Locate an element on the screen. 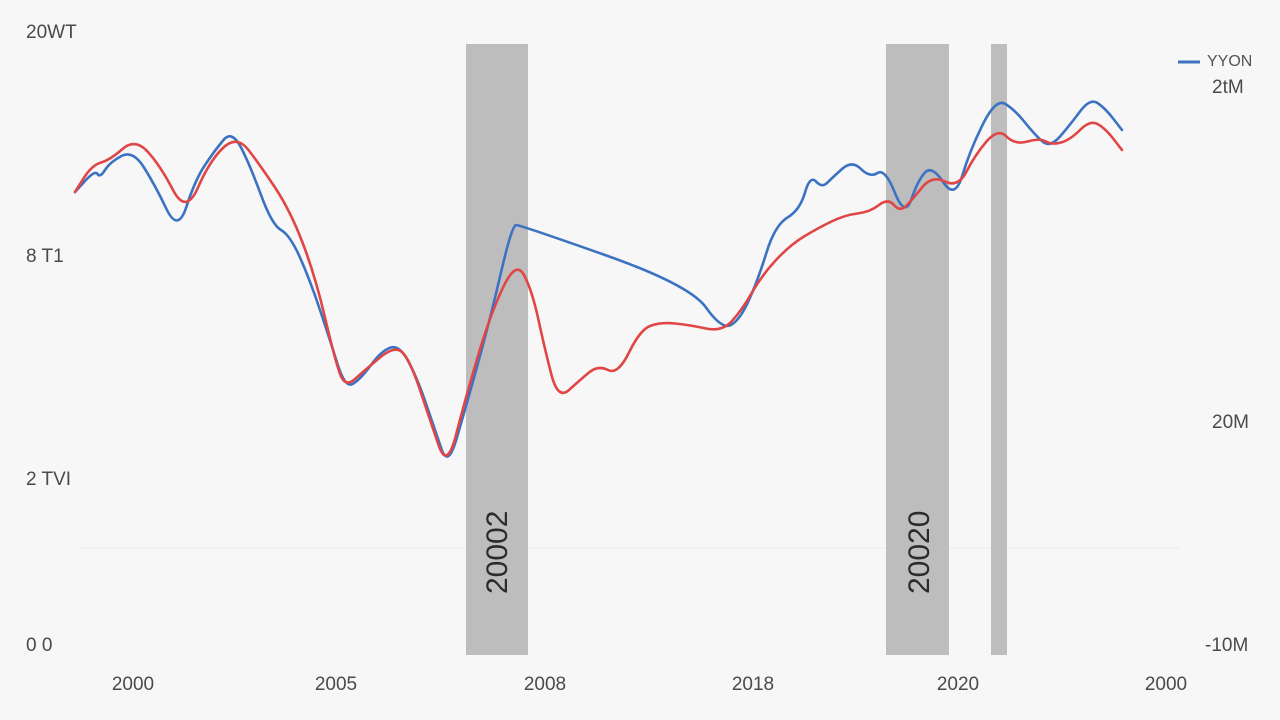 This screenshot has width=1280, height=720. x-tick-6: 2000 is located at coordinates (1166, 684).